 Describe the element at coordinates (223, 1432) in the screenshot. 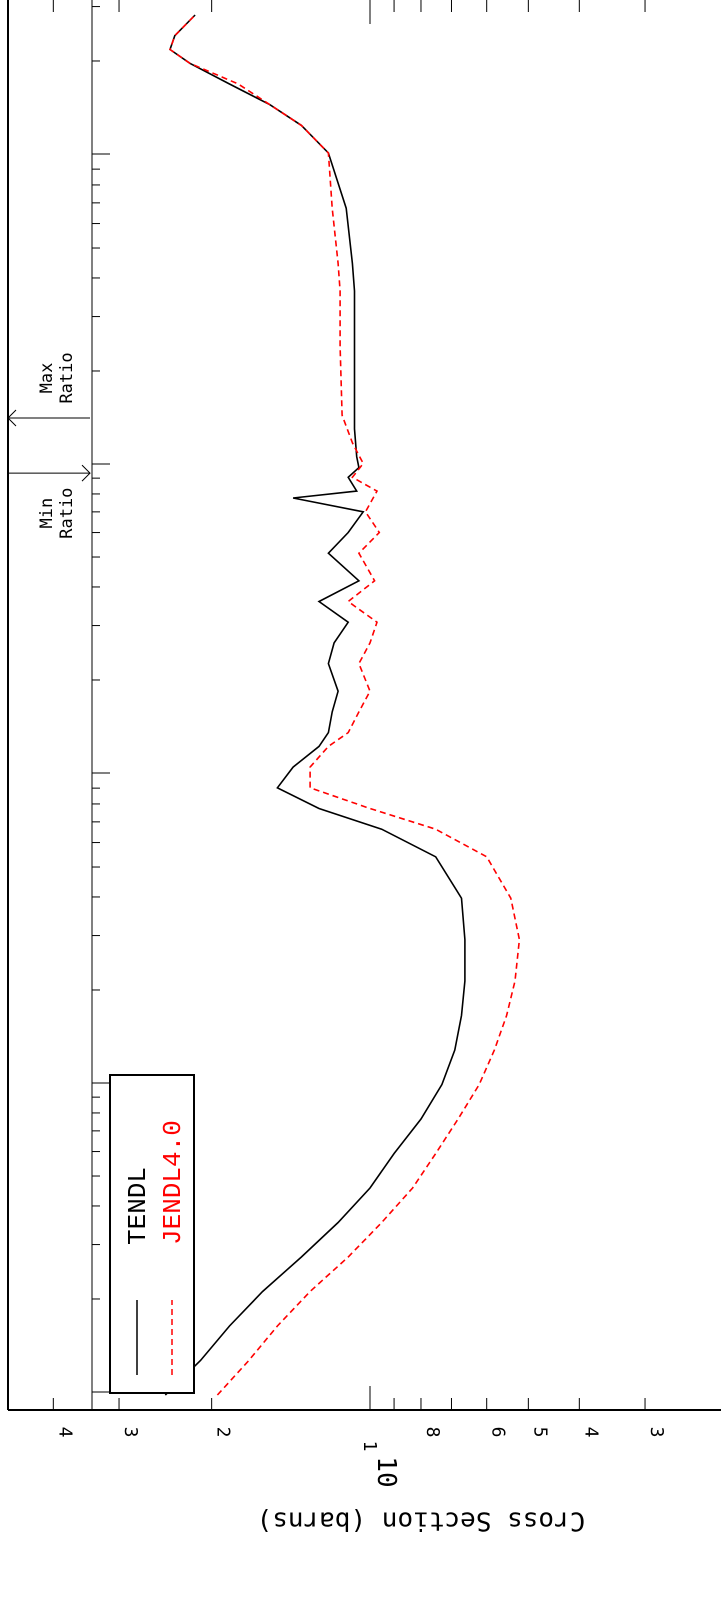

I see `value-tick-label: 2` at that location.